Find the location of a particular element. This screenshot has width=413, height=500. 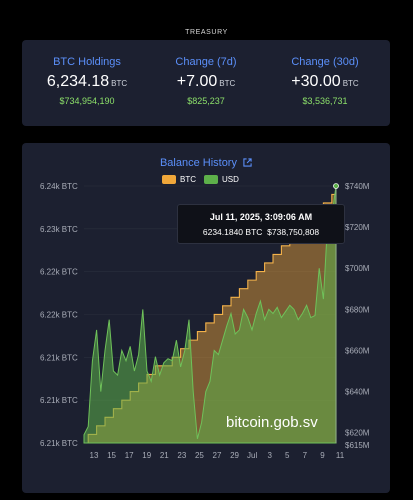

x-tick: 29 is located at coordinates (234, 455).